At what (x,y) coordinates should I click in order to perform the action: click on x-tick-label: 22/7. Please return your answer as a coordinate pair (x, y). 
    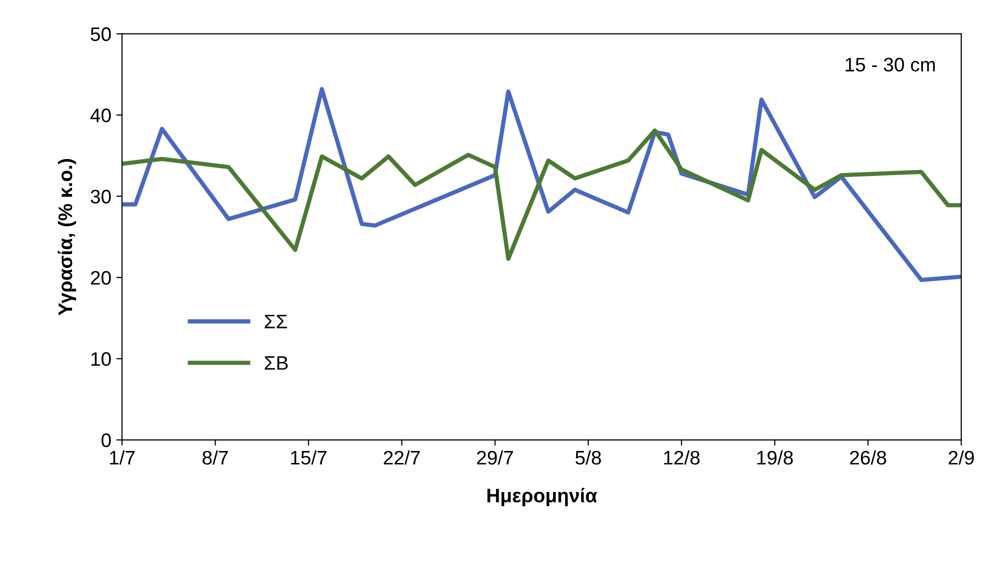
    Looking at the image, I should click on (402, 457).